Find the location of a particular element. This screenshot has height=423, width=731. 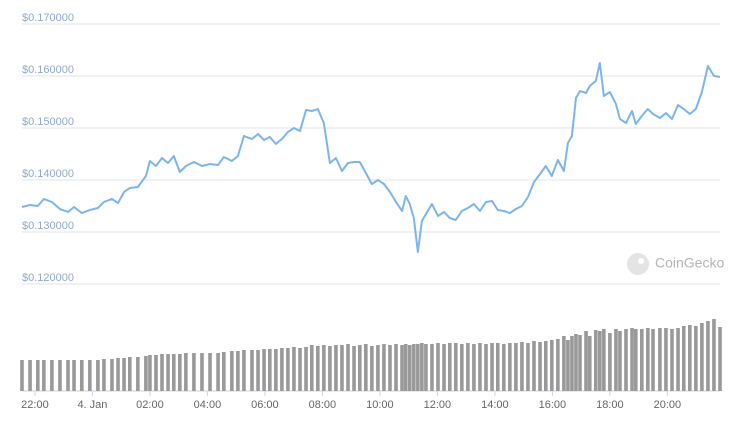

x-tick-label: 08:00 is located at coordinates (323, 405).